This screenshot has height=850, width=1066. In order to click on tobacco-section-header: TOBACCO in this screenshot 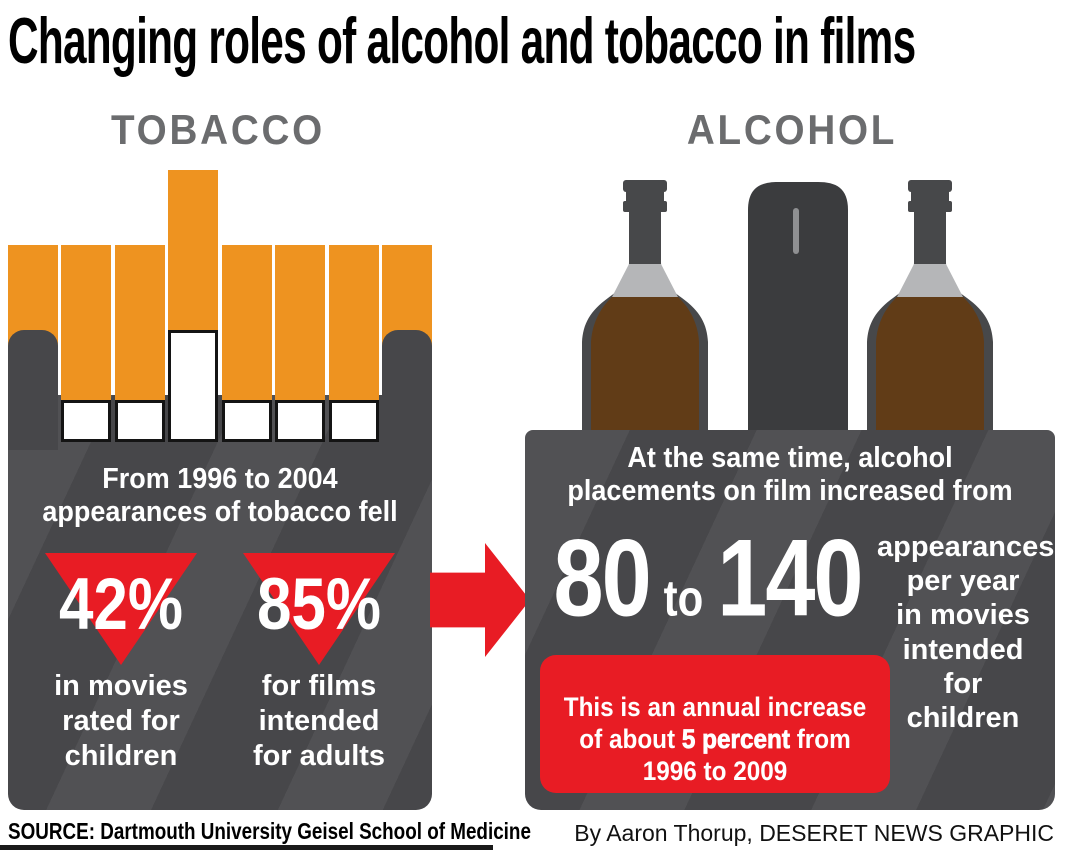, I will do `click(218, 129)`.